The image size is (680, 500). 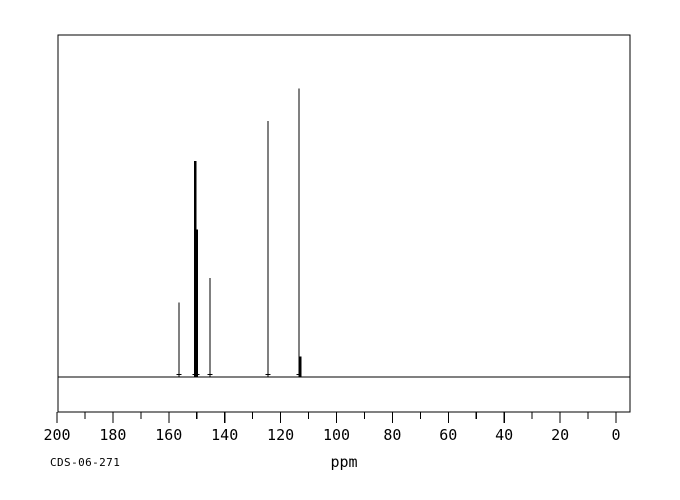 I want to click on axis-ticks, so click(x=336, y=417).